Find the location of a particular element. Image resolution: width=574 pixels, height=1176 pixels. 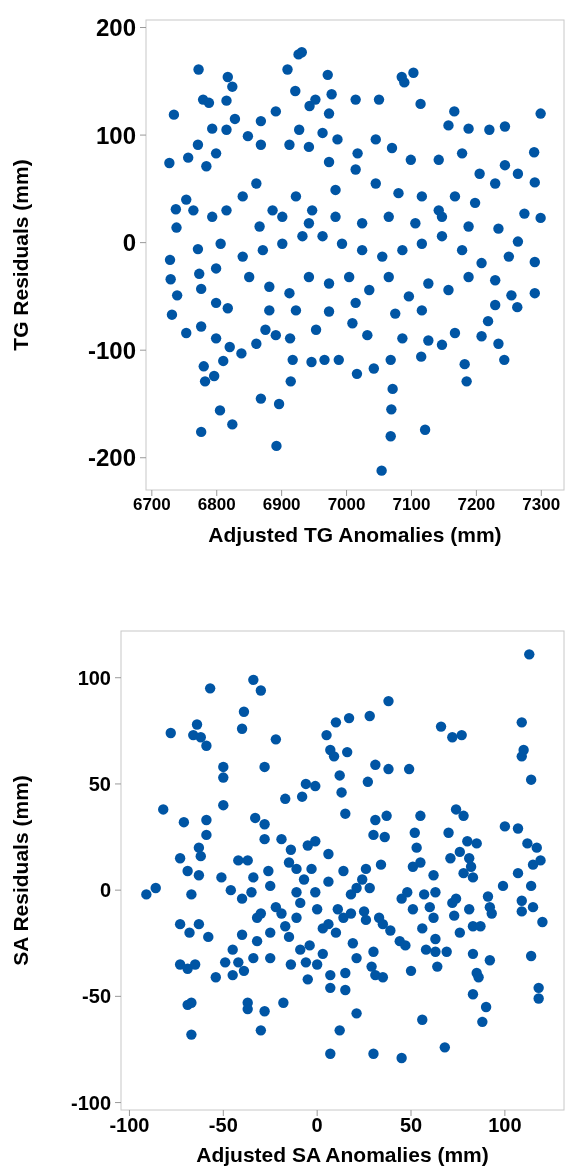

x-tick-label: 50 is located at coordinates (411, 1125).